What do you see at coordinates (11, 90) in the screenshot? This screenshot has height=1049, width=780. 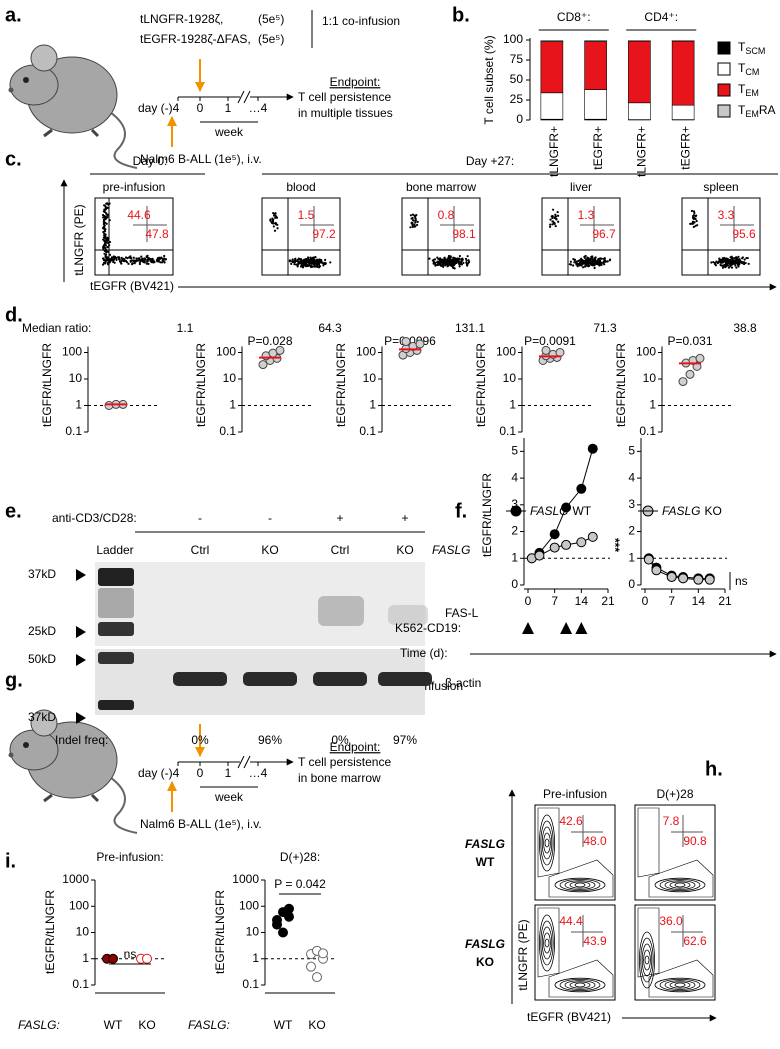 I see `mouse-nose` at bounding box center [11, 90].